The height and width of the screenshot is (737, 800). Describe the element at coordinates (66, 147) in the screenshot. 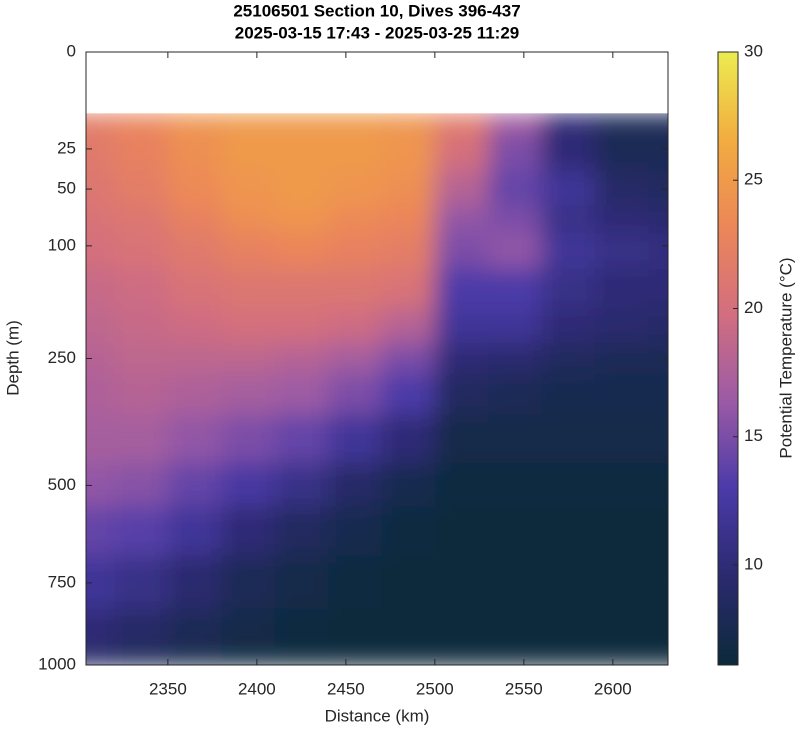

I see `y-tick-label: 25` at that location.